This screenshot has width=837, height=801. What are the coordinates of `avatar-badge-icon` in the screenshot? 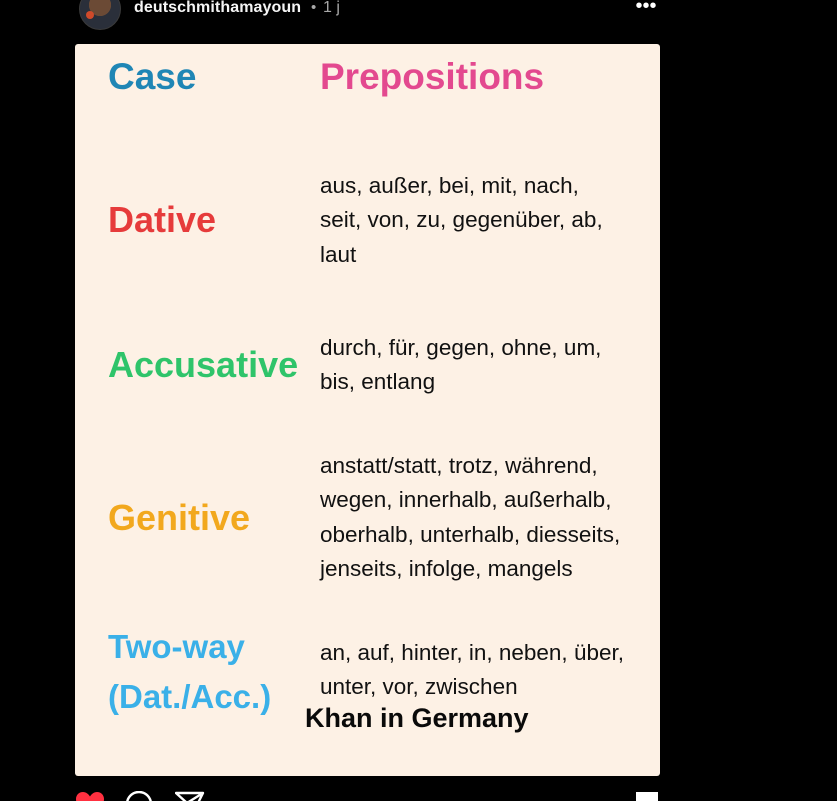 It's located at (90, 15).